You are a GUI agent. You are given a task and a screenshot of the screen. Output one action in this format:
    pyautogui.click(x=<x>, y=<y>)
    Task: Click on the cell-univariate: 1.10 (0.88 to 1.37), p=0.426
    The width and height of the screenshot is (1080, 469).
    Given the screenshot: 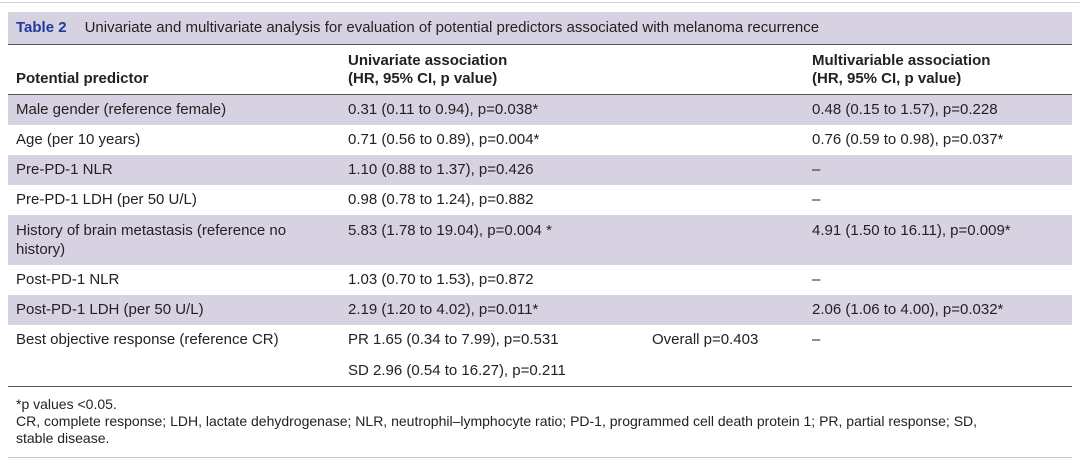 What is the action you would take?
    pyautogui.click(x=441, y=169)
    